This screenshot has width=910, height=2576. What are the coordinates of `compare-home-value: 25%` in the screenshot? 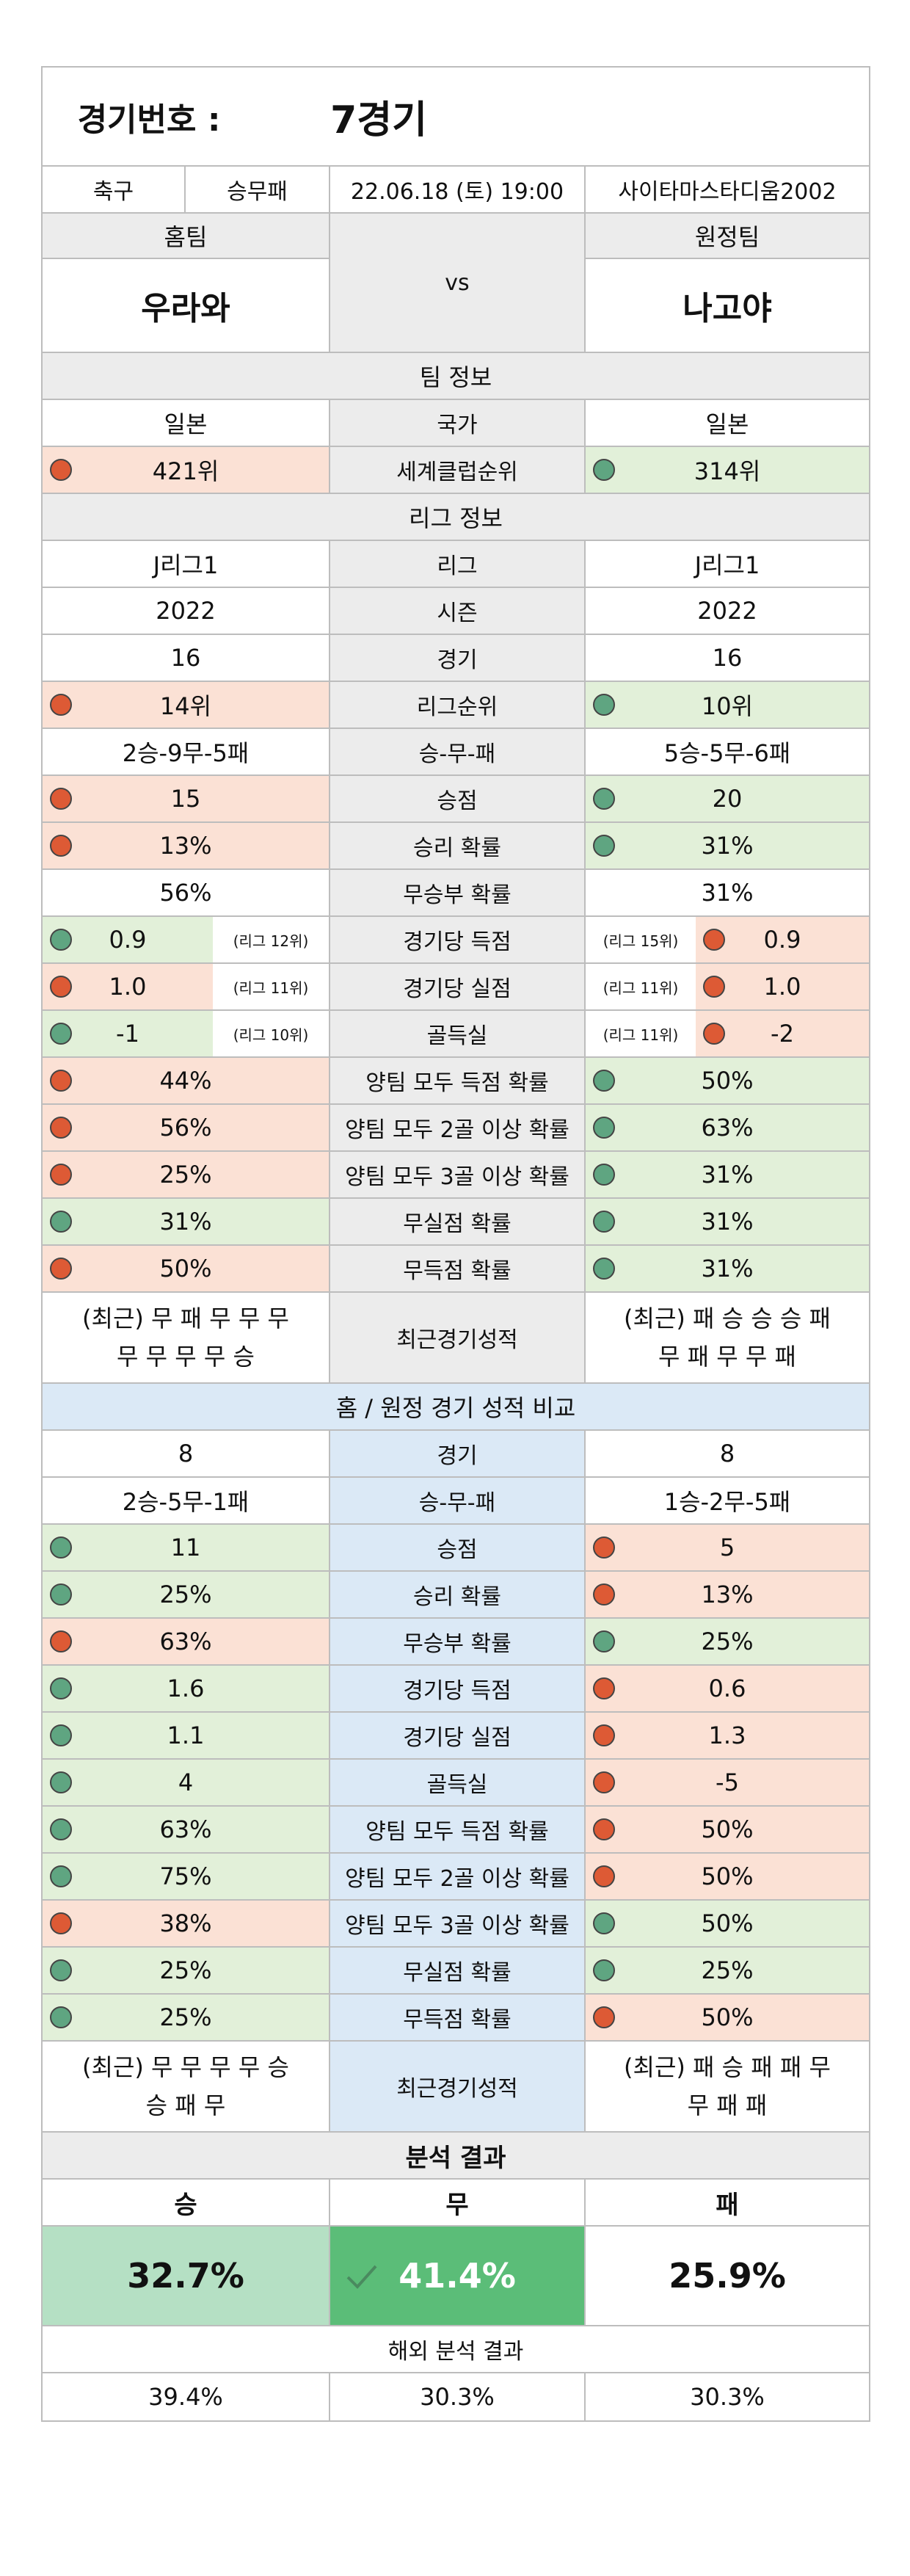 It's located at (185, 1970).